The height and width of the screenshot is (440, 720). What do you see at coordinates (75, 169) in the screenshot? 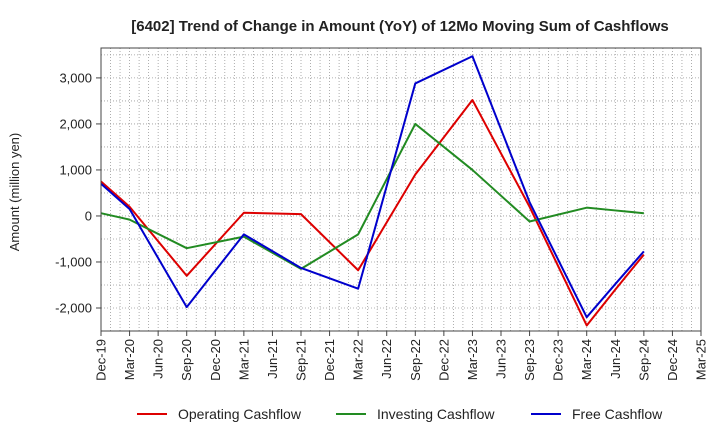
I see `y-tick-label: 1,000` at bounding box center [75, 169].